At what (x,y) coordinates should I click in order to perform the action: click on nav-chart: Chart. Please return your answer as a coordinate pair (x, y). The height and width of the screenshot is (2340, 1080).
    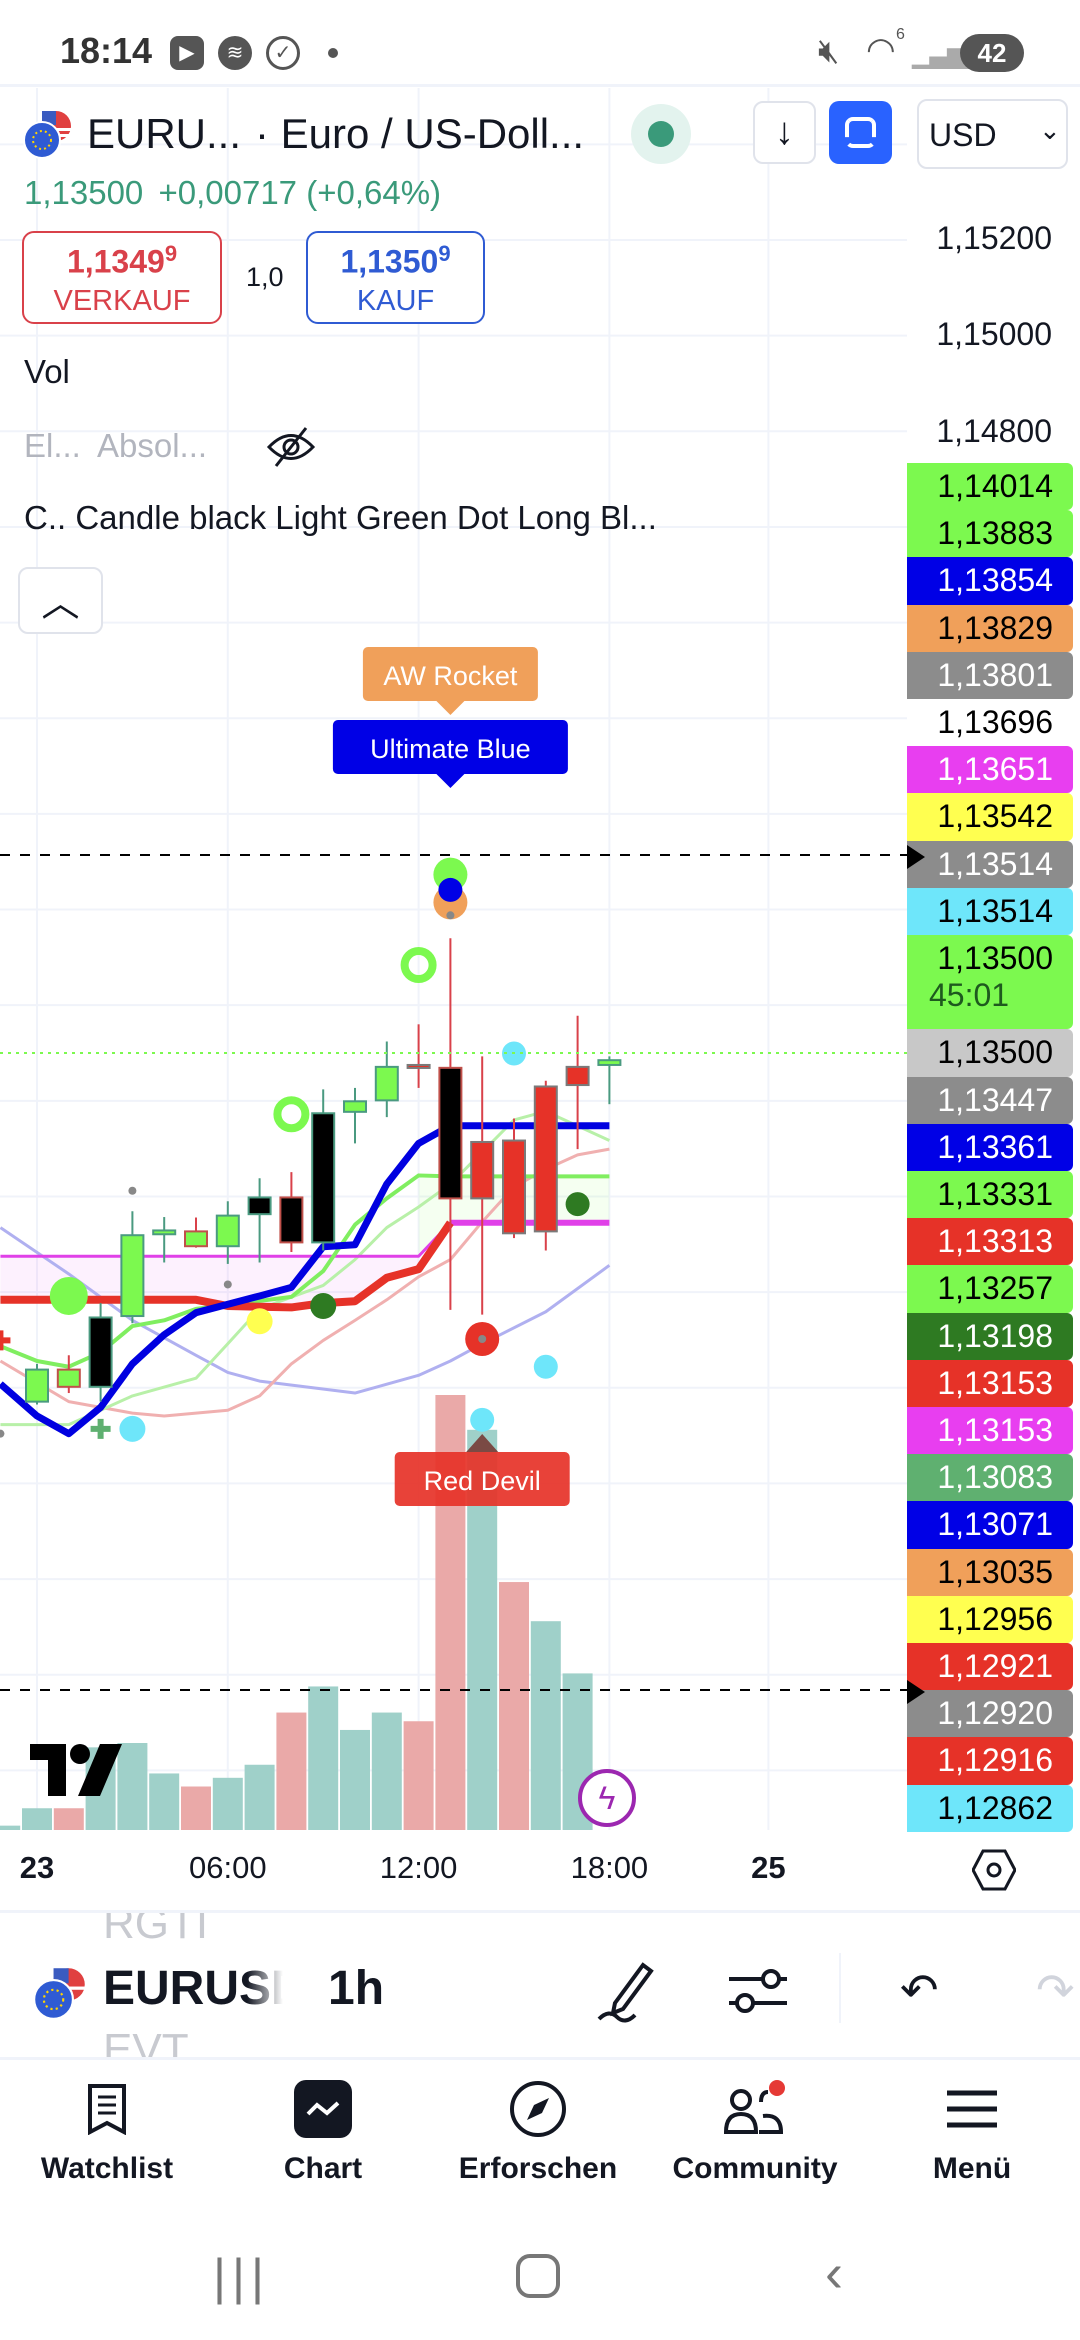
    Looking at the image, I should click on (323, 2132).